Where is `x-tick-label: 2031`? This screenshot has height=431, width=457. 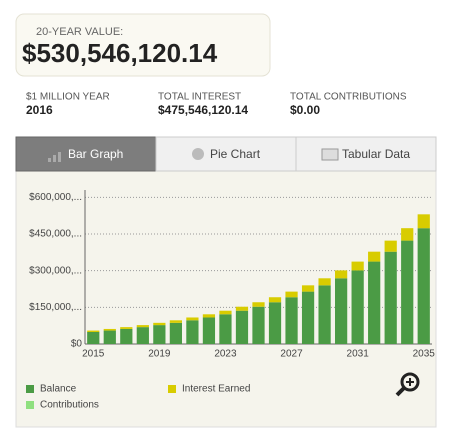 x-tick-label: 2031 is located at coordinates (358, 354).